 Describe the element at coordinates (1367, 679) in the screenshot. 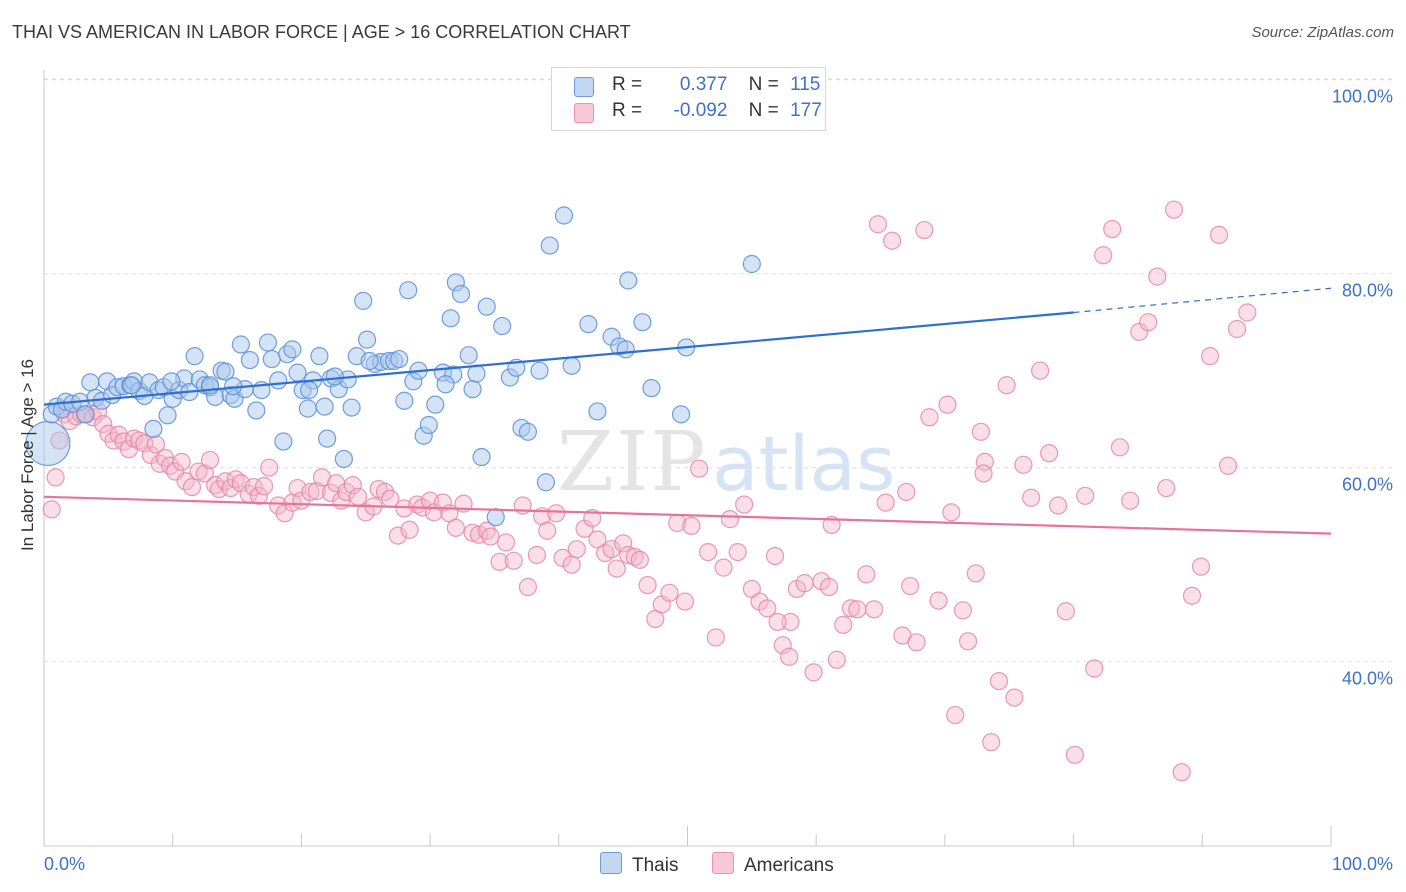

I see `y-tick-label: 40.0%` at that location.